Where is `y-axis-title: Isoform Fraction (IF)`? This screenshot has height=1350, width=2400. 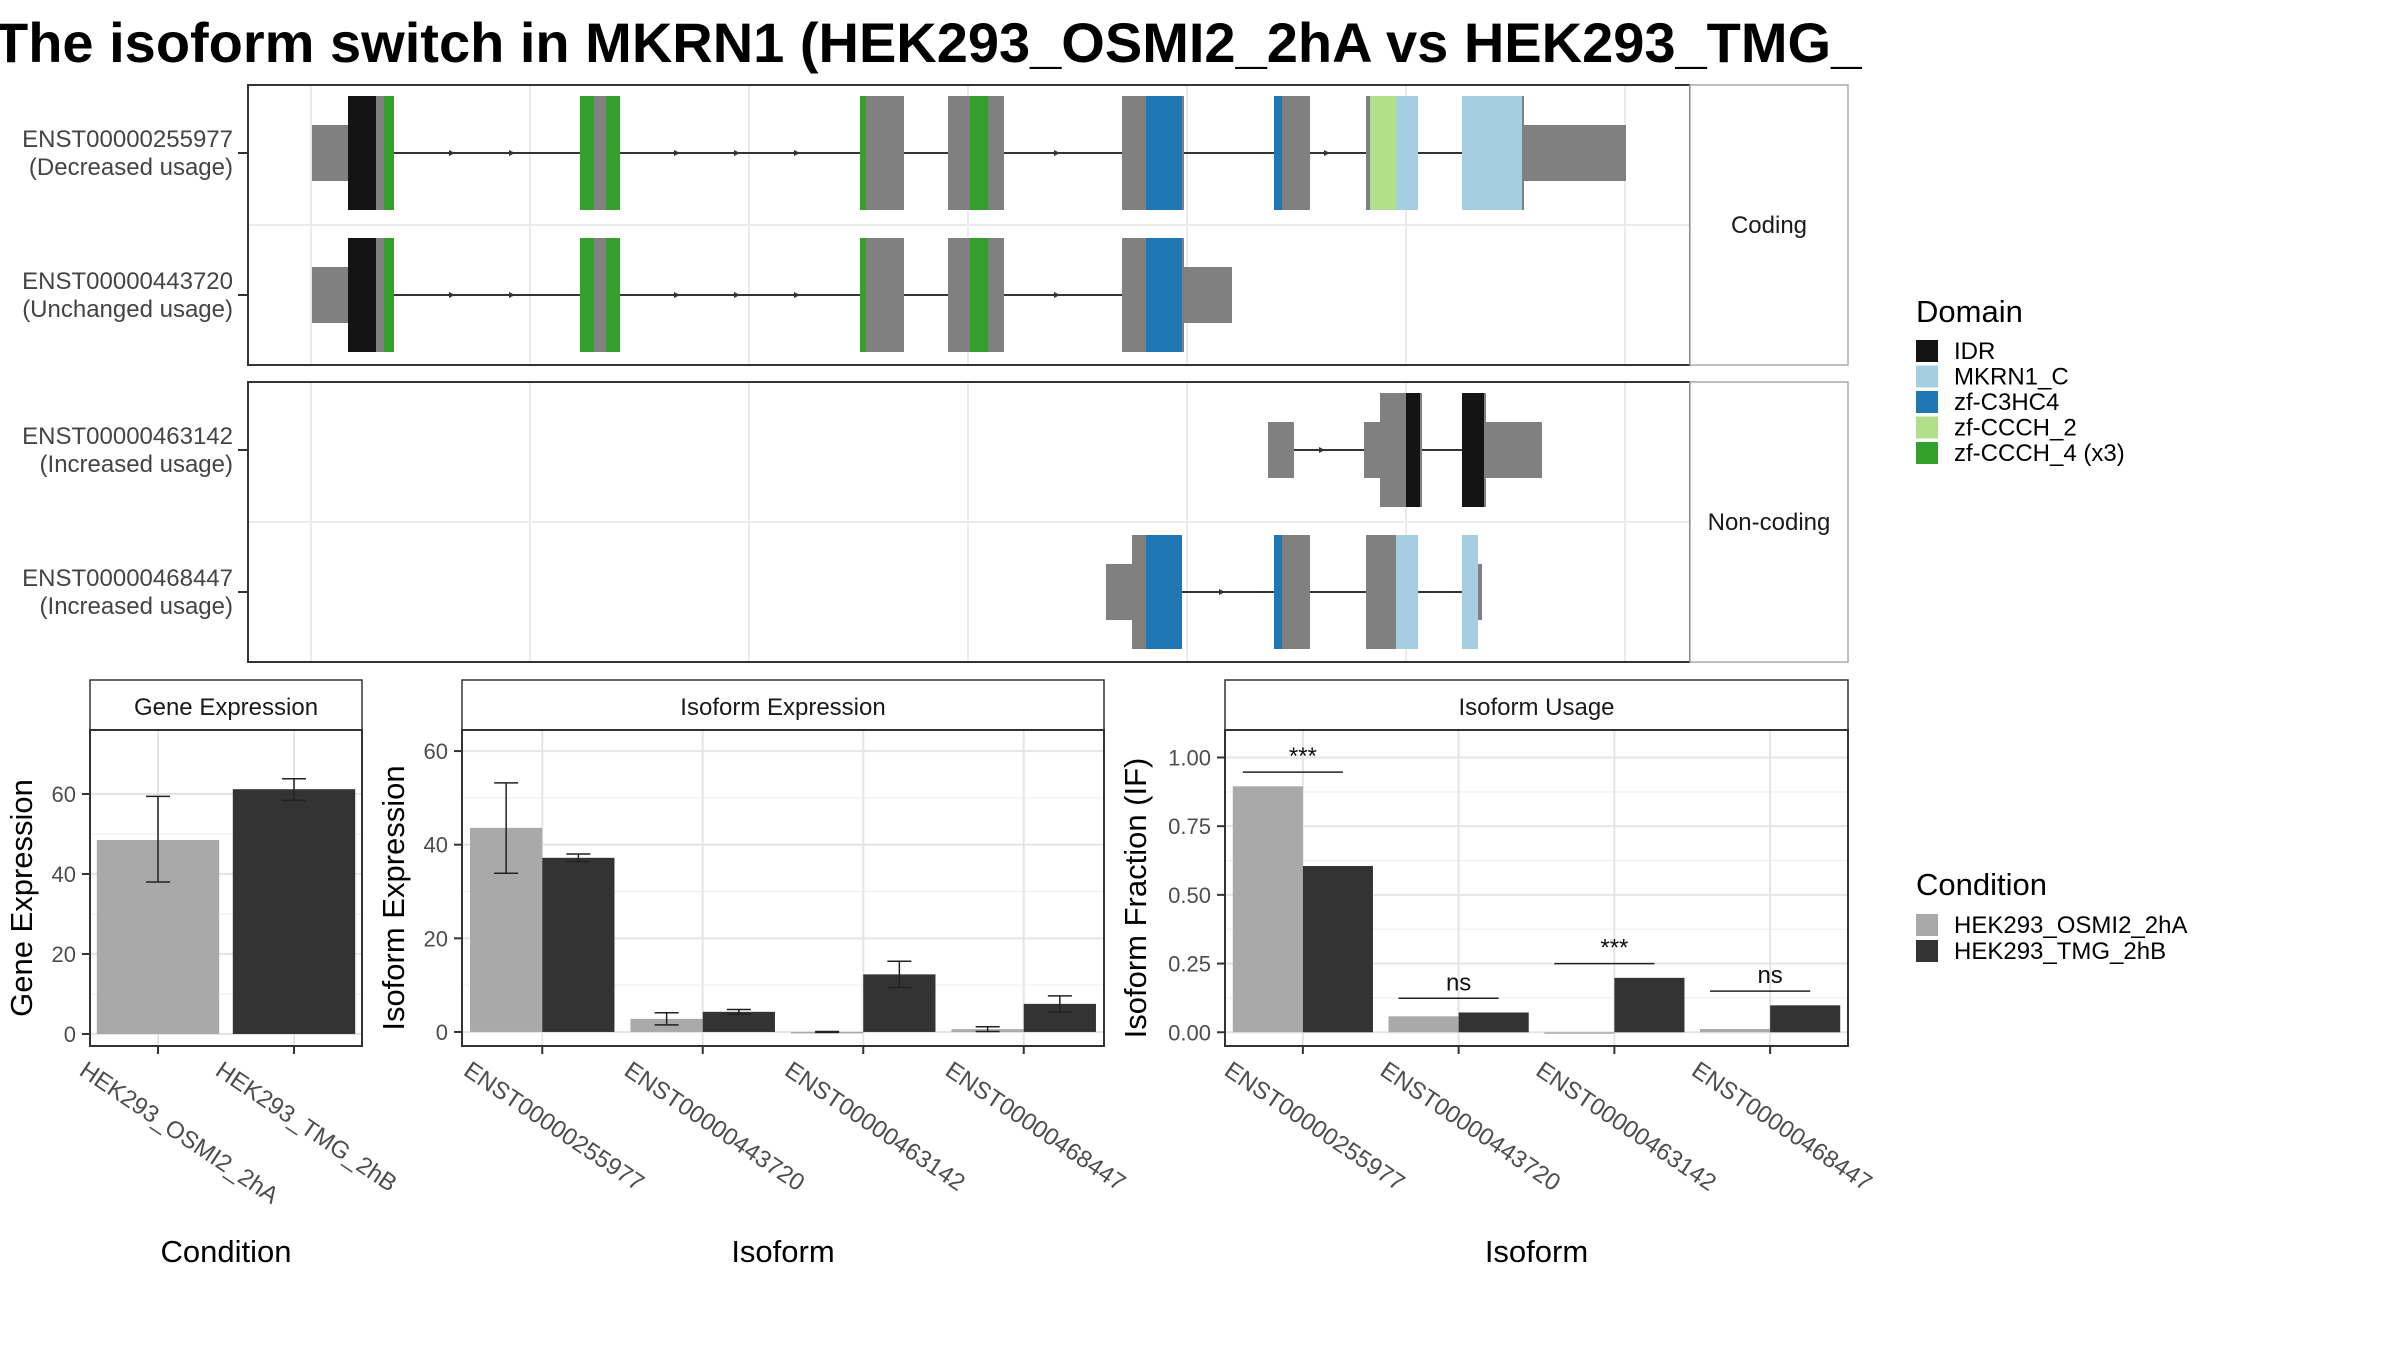
y-axis-title: Isoform Fraction (IF) is located at coordinates (1135, 898).